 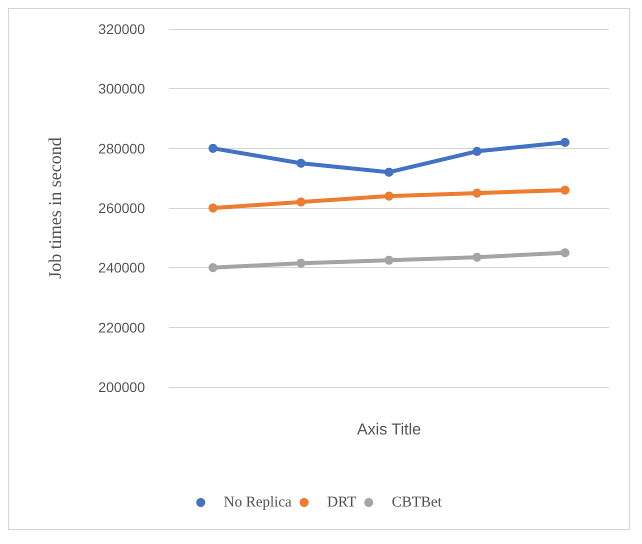 I want to click on y-tick-label: 260000, so click(x=122, y=208).